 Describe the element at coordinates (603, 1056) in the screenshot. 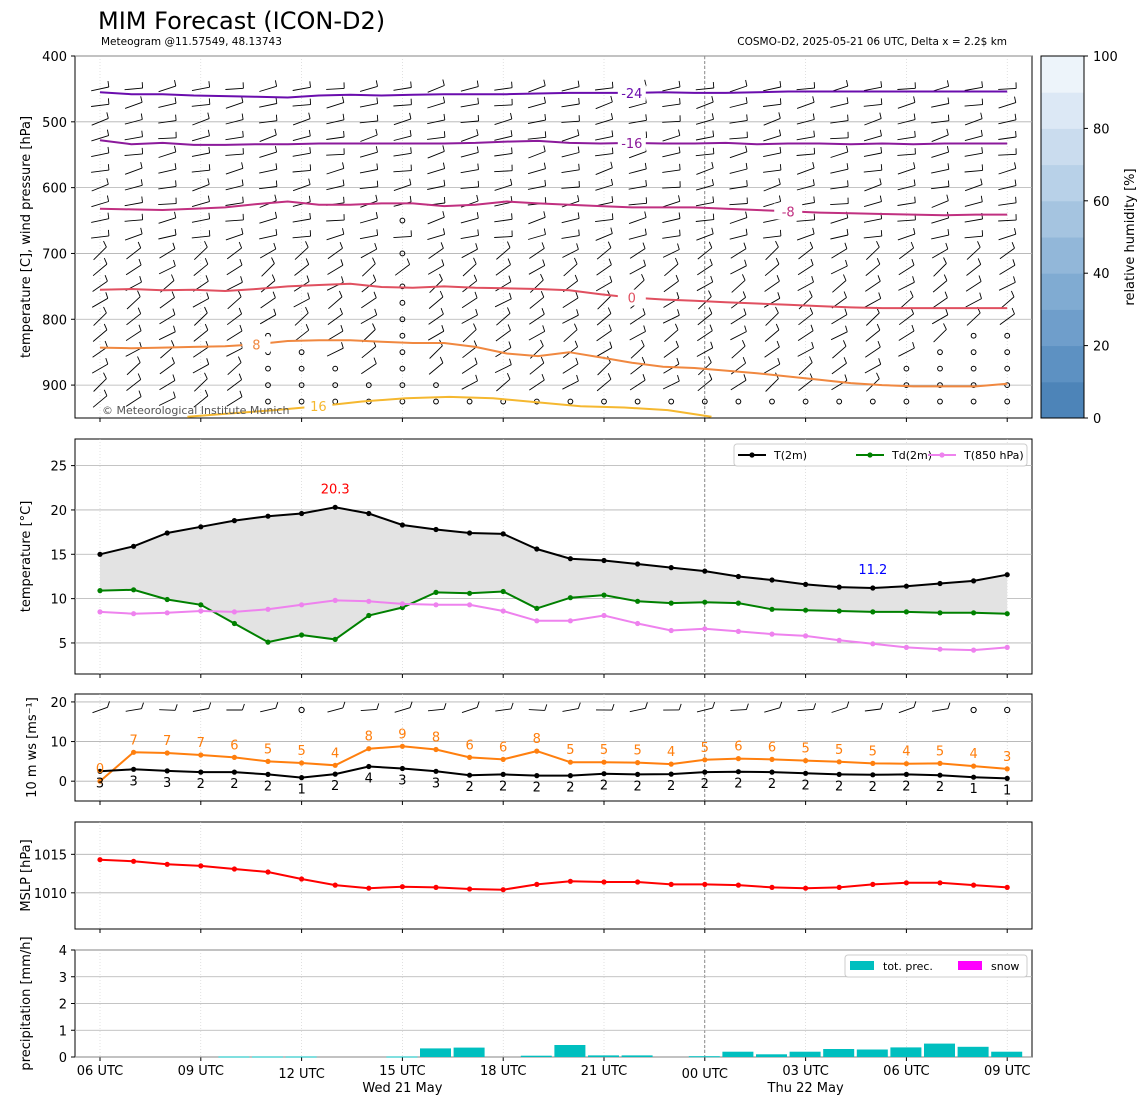

I see `precip-bar` at that location.